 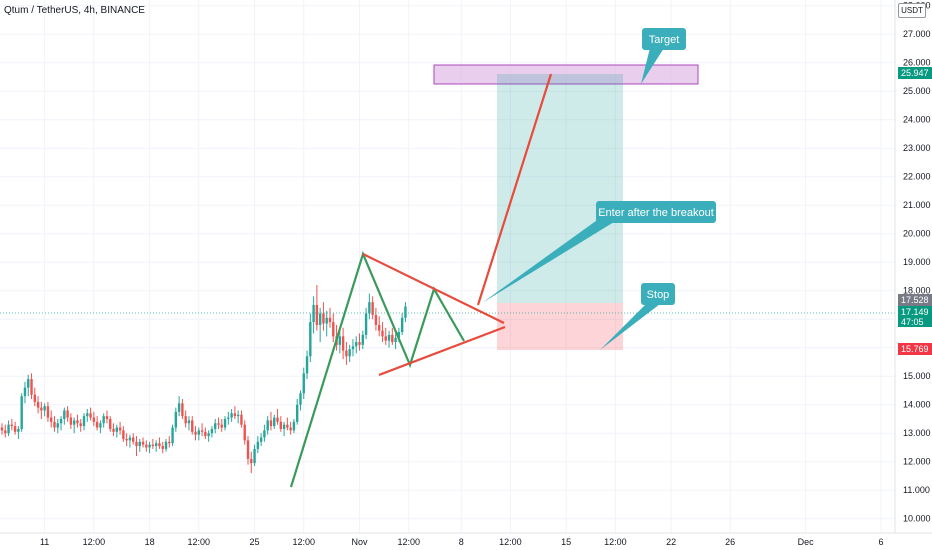 I want to click on triangle-upper-trendline, so click(x=433, y=288).